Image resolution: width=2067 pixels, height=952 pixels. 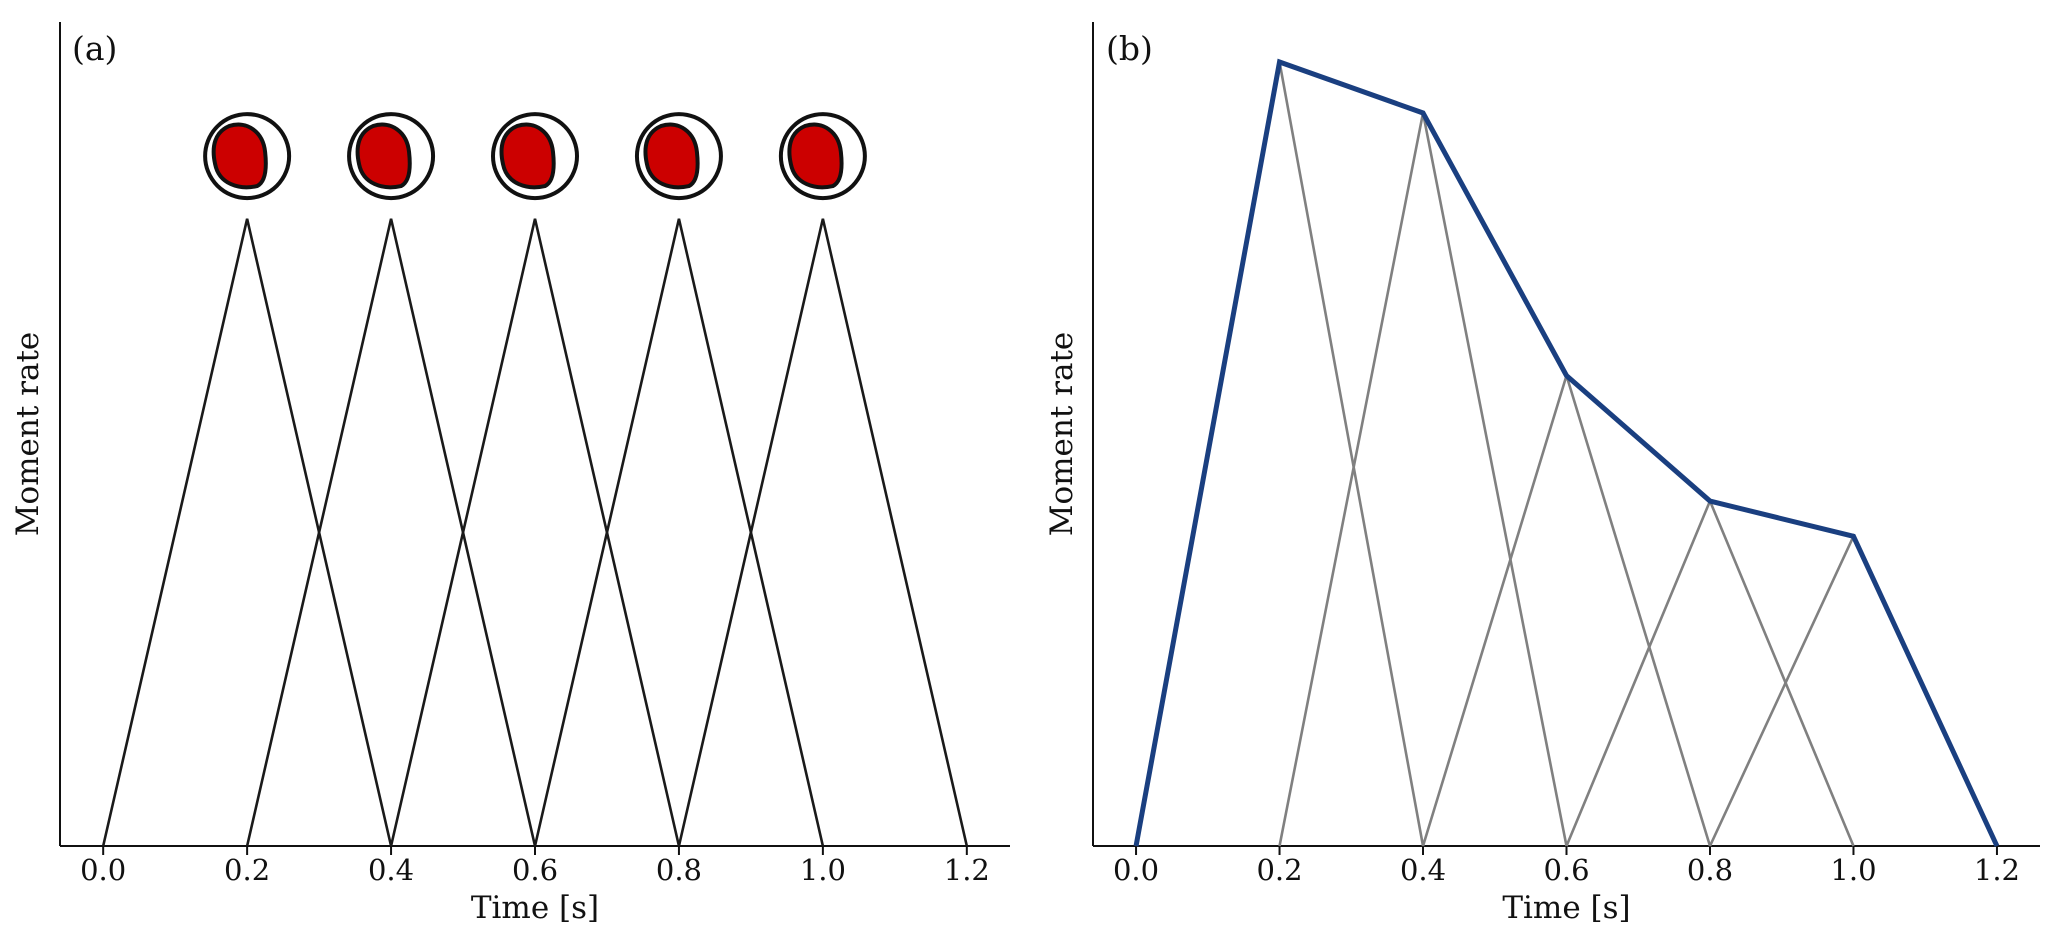 What do you see at coordinates (94, 48) in the screenshot?
I see `panel-label: (a)` at bounding box center [94, 48].